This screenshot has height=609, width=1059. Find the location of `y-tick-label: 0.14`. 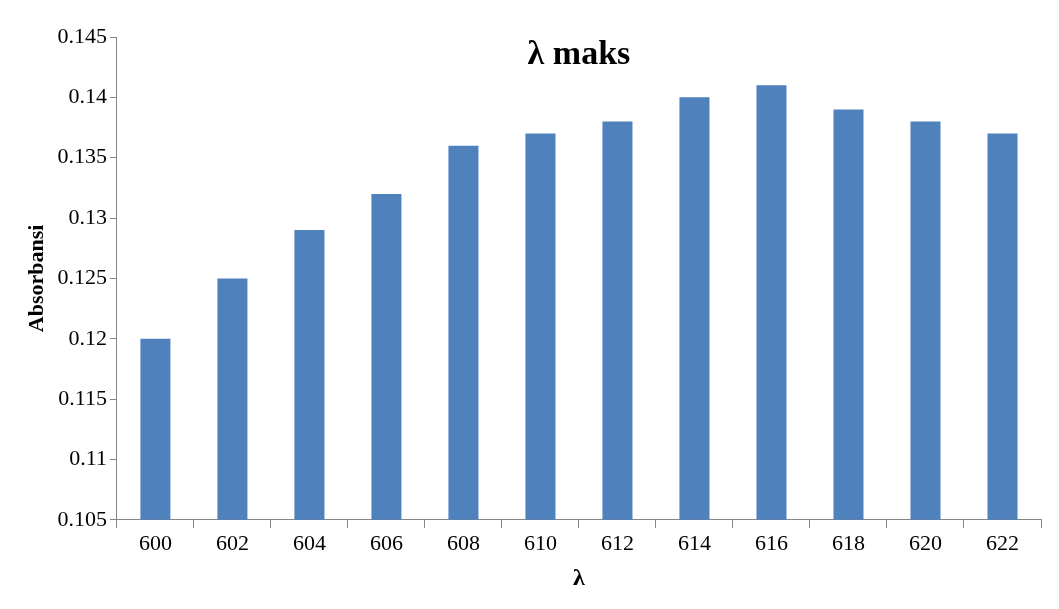

y-tick-label: 0.14 is located at coordinates (87, 96).